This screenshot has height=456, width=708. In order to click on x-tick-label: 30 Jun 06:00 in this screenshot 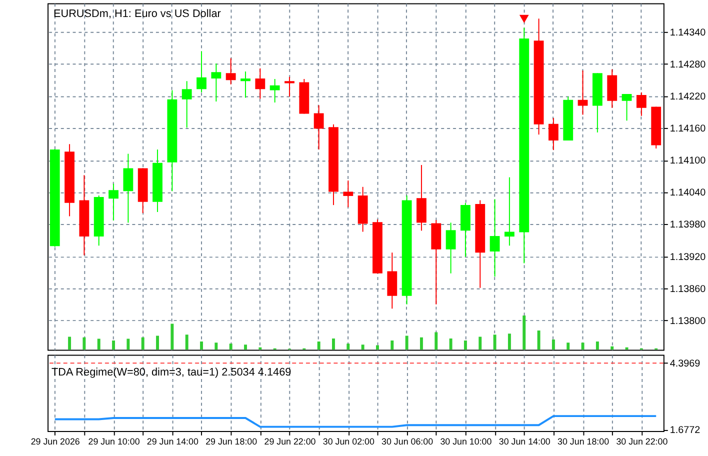, I will do `click(408, 441)`.